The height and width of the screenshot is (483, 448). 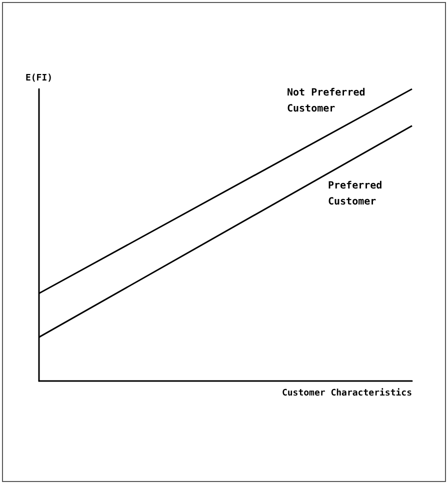 I want to click on x-axis-title: Customer Characteristics, so click(x=347, y=393).